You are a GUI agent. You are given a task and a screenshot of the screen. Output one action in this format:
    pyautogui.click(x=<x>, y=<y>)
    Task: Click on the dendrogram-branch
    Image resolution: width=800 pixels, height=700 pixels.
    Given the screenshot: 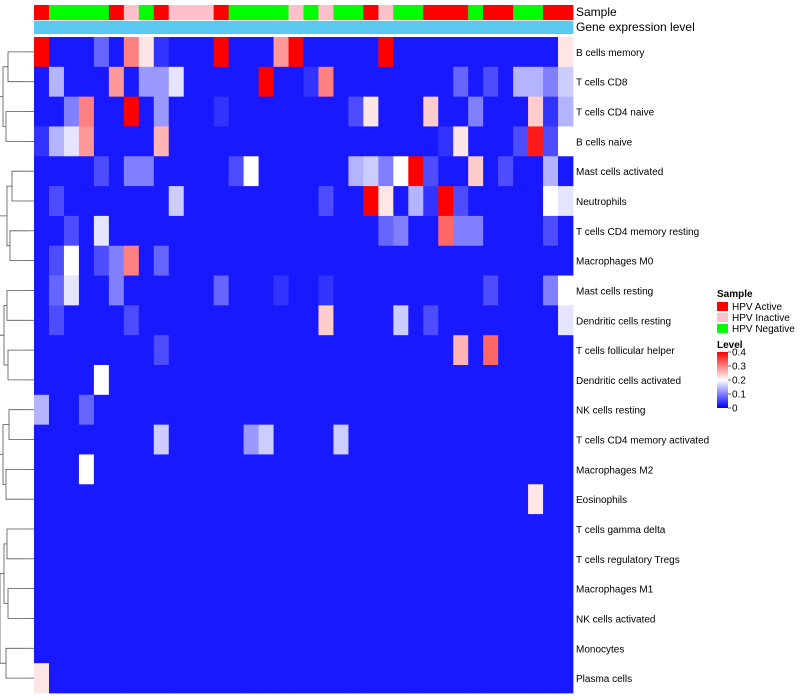 What is the action you would take?
    pyautogui.click(x=9, y=216)
    